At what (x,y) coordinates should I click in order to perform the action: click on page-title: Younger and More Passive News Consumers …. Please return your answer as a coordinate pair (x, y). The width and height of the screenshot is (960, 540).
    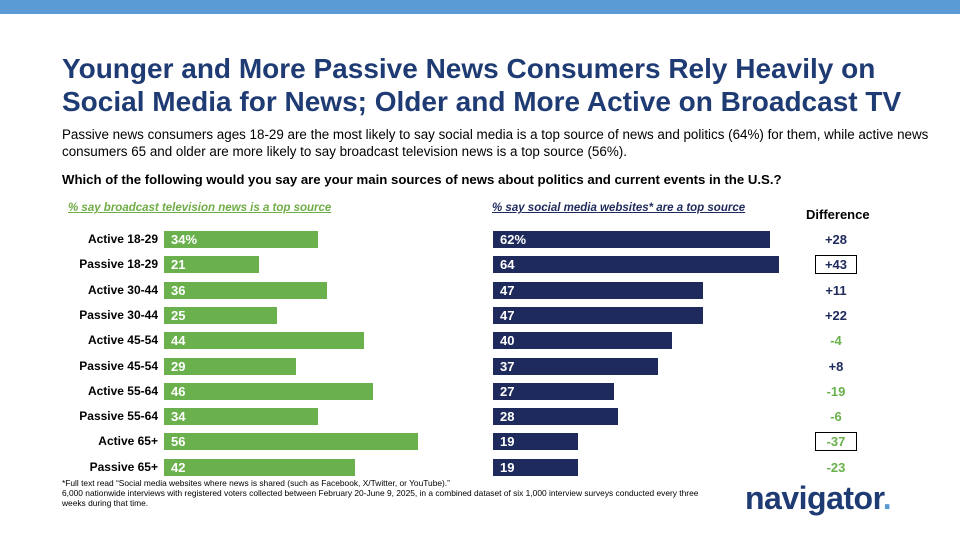
    Looking at the image, I should click on (482, 85).